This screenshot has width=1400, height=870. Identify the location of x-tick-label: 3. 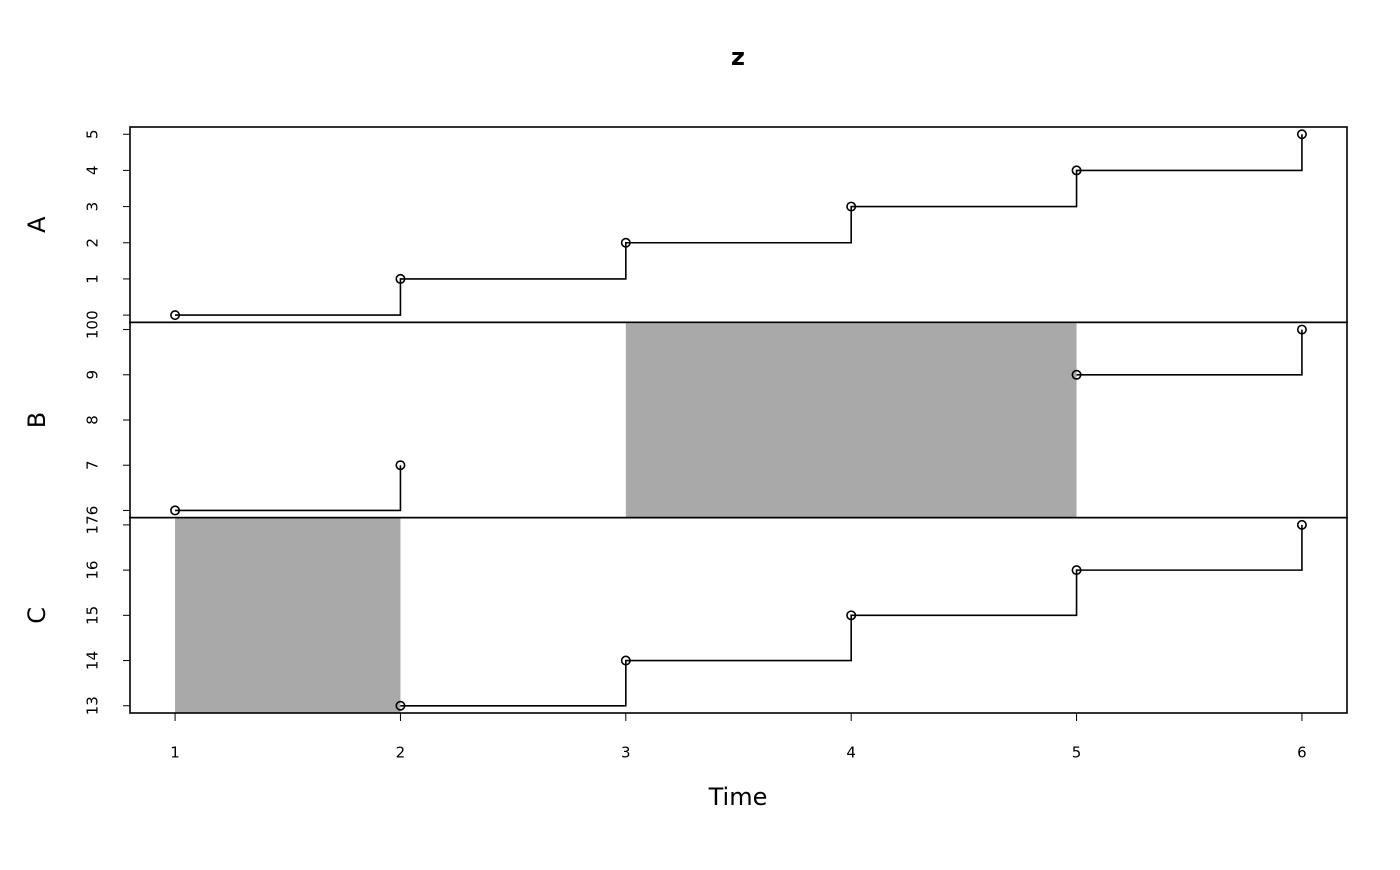
(626, 753).